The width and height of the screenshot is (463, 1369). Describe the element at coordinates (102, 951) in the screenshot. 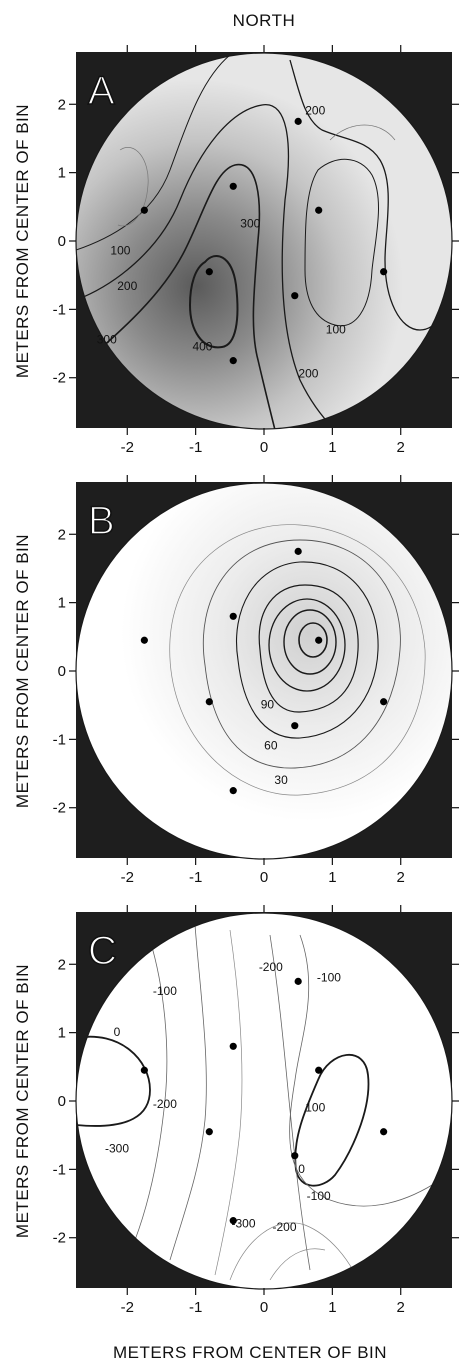

I see `panel-c-letter: C` at that location.